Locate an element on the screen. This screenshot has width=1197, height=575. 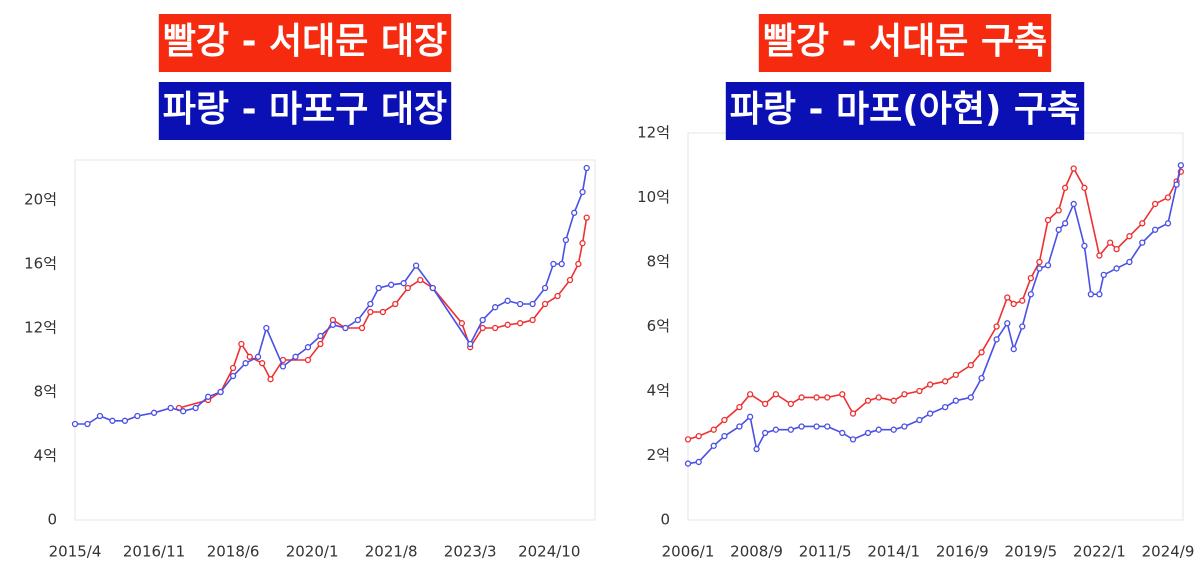
x-tick-label: 2024/10 is located at coordinates (549, 552).